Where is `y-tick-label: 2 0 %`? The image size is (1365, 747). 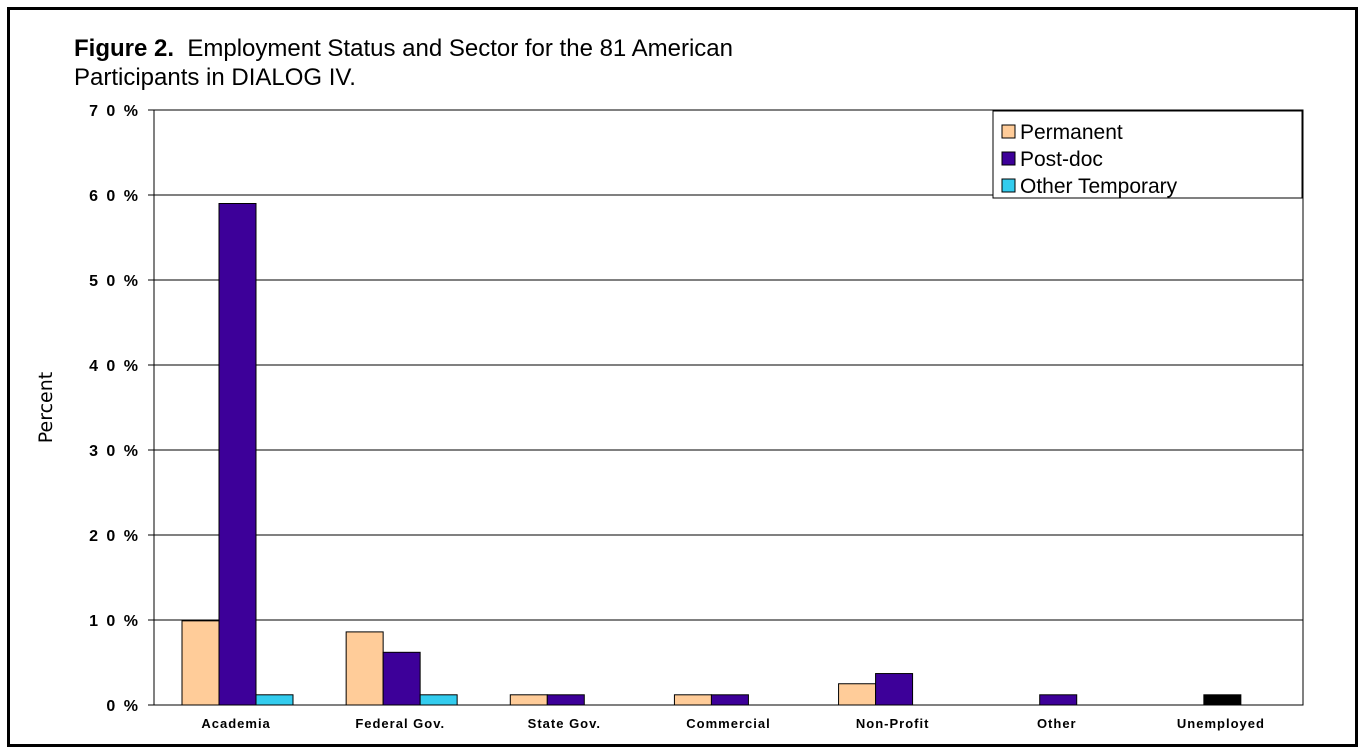 y-tick-label: 2 0 % is located at coordinates (114, 536).